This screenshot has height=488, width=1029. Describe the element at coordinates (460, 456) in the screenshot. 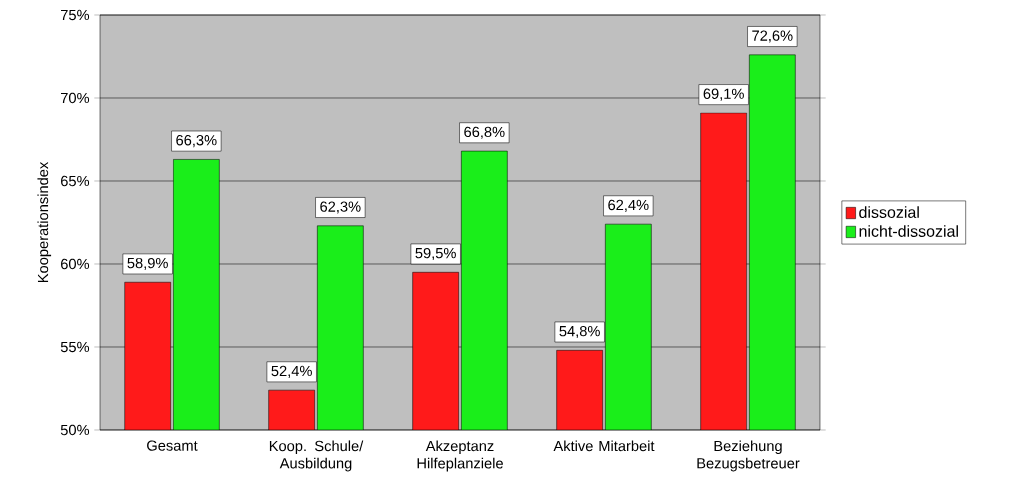

I see `x-tick-label: Akzeptanz Hilfeplanziele` at that location.